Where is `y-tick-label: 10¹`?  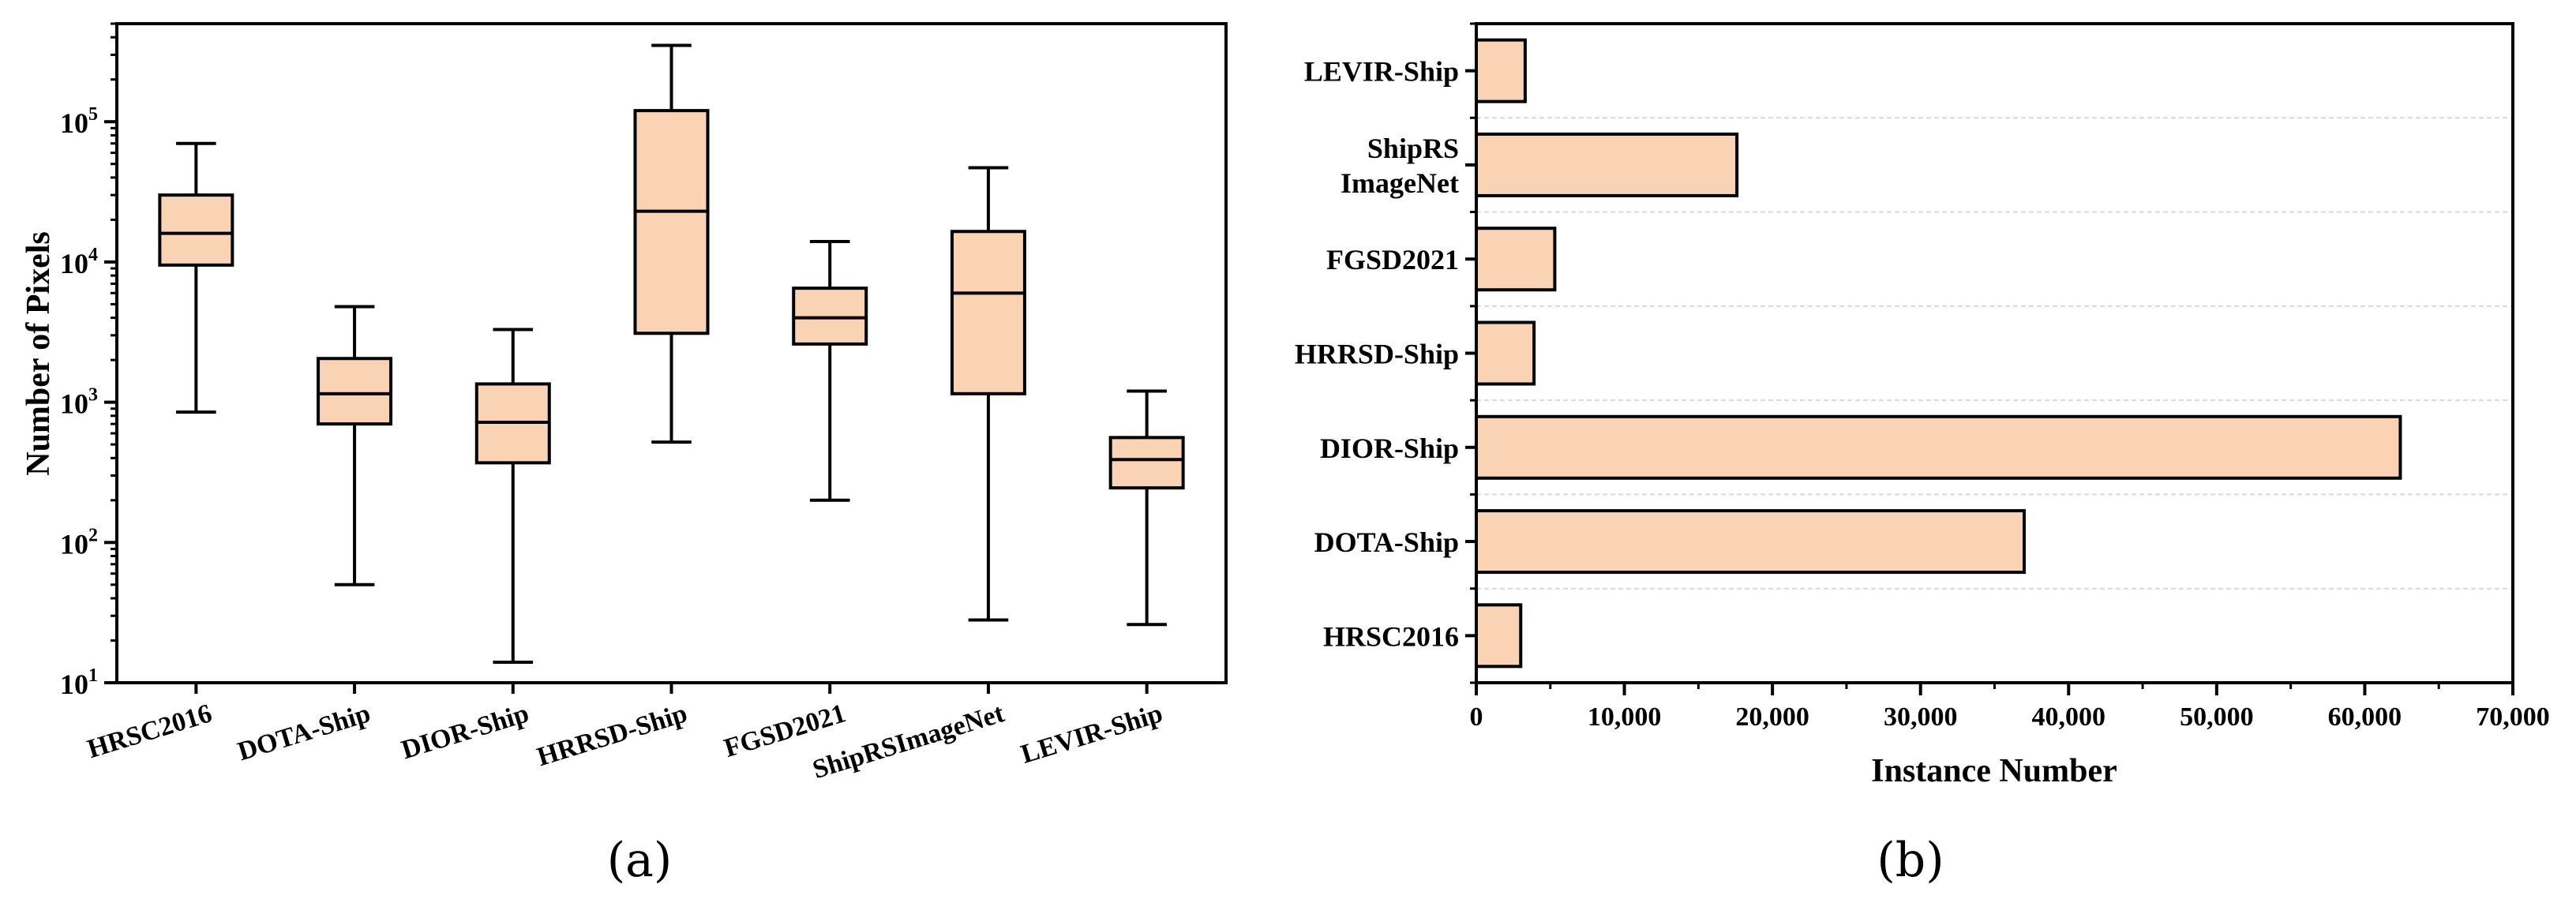 y-tick-label: 10¹ is located at coordinates (79, 682).